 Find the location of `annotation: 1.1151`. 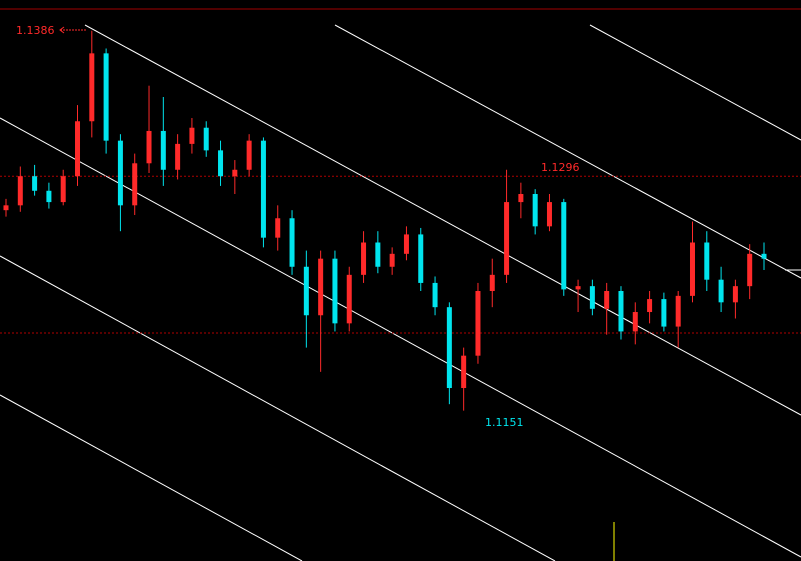

annotation: 1.1151 is located at coordinates (504, 422).